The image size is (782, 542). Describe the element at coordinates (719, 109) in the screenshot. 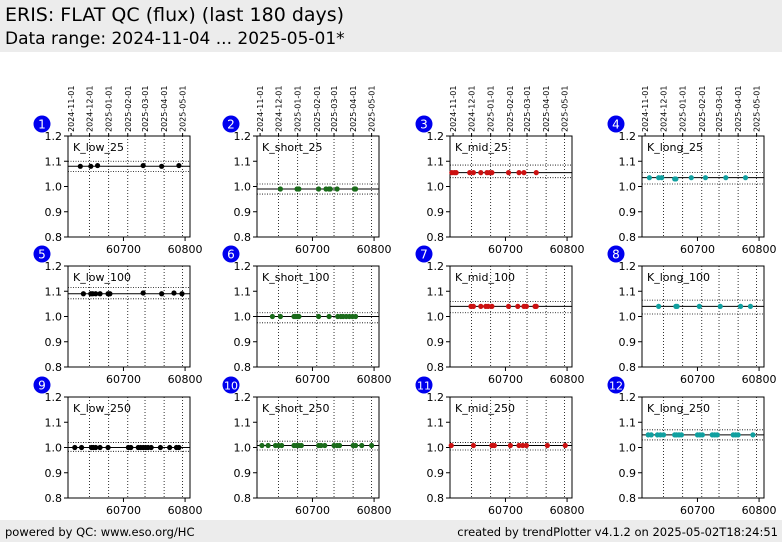

I see `date-tick-label: 2025-03-01` at that location.